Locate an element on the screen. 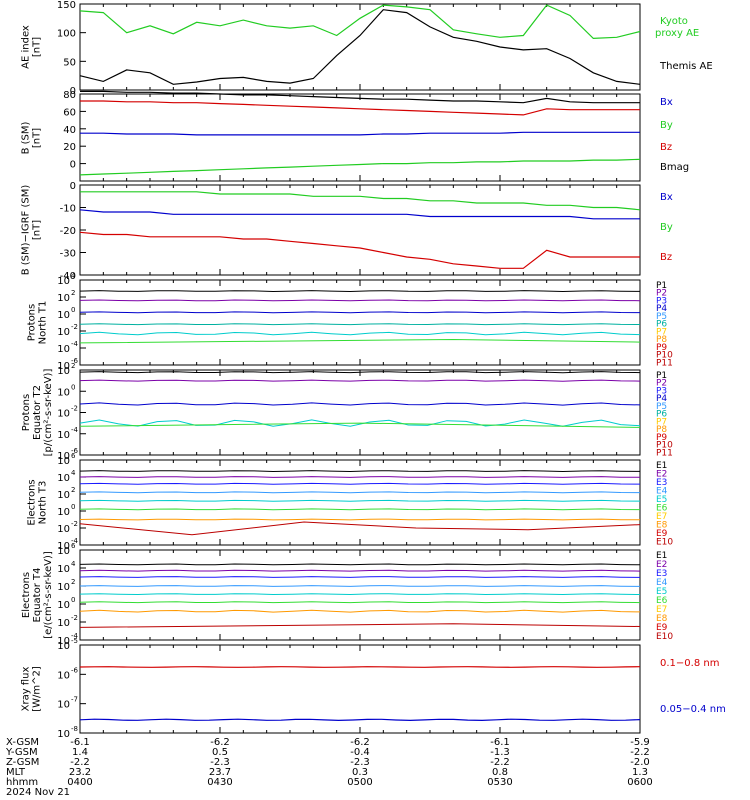 This screenshot has width=750, height=800. footer-value: 1.4 is located at coordinates (80, 752).